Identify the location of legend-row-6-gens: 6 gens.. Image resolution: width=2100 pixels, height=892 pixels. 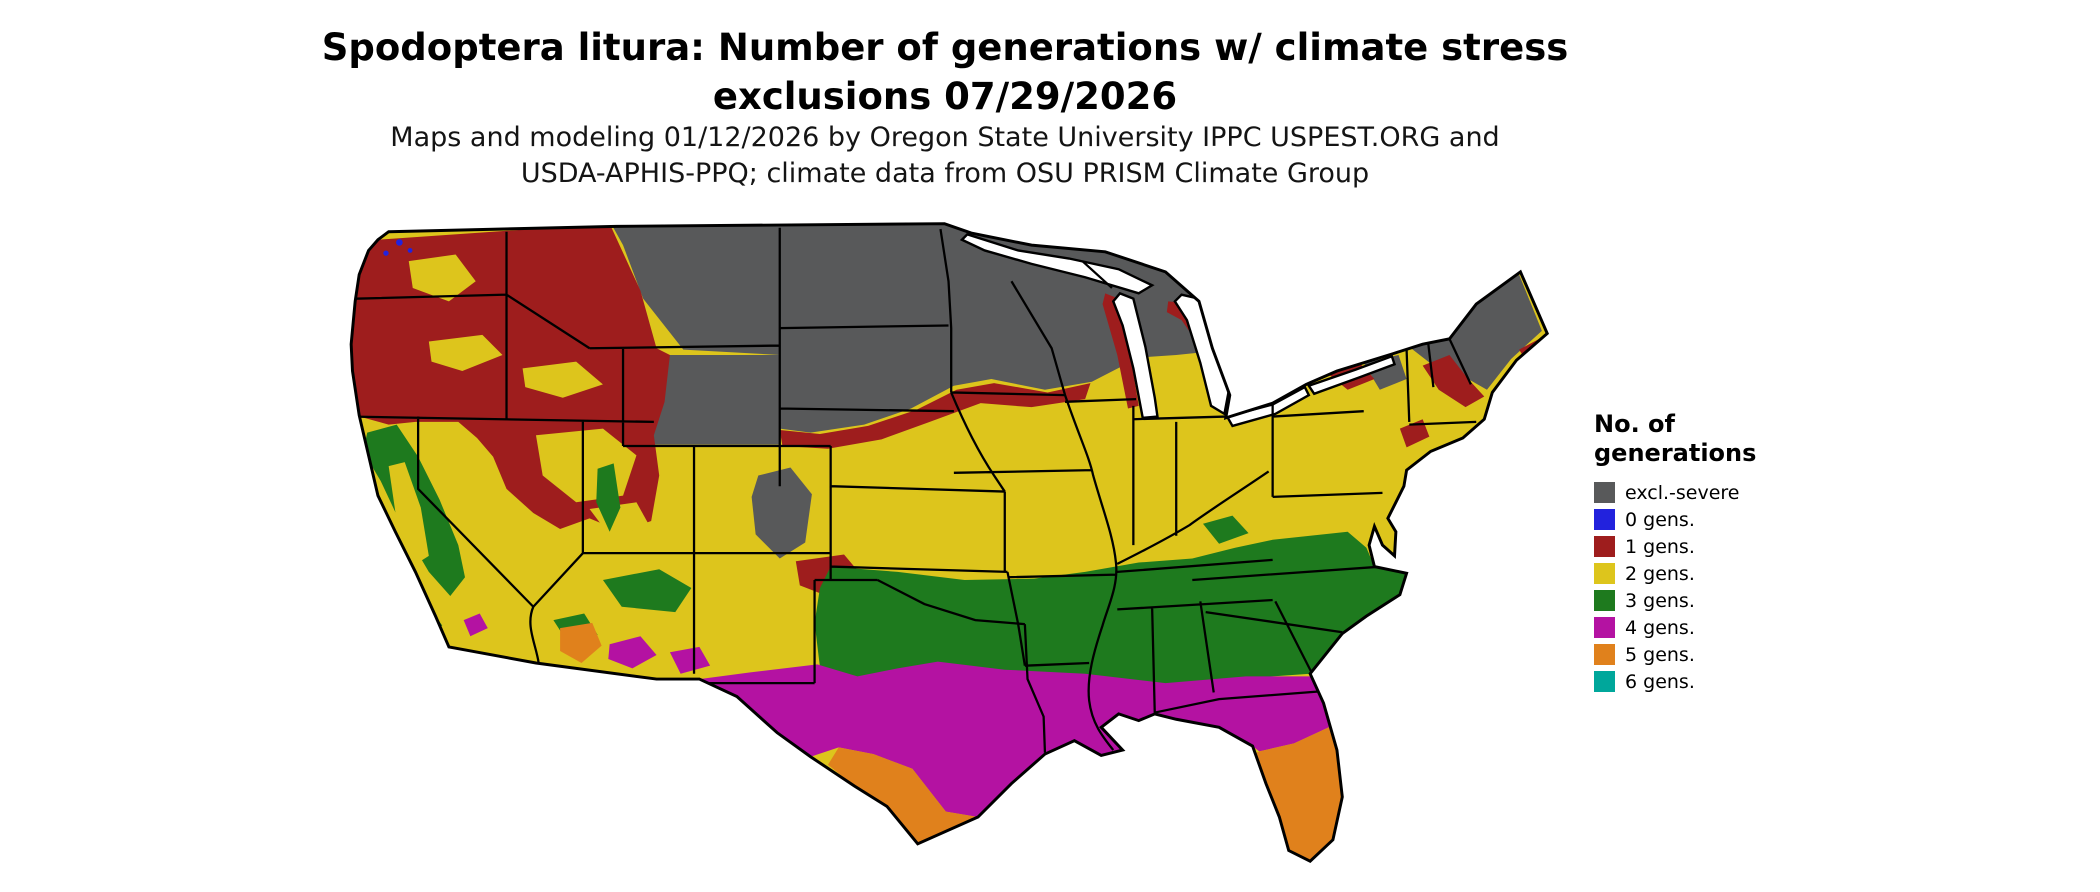
(1675, 682).